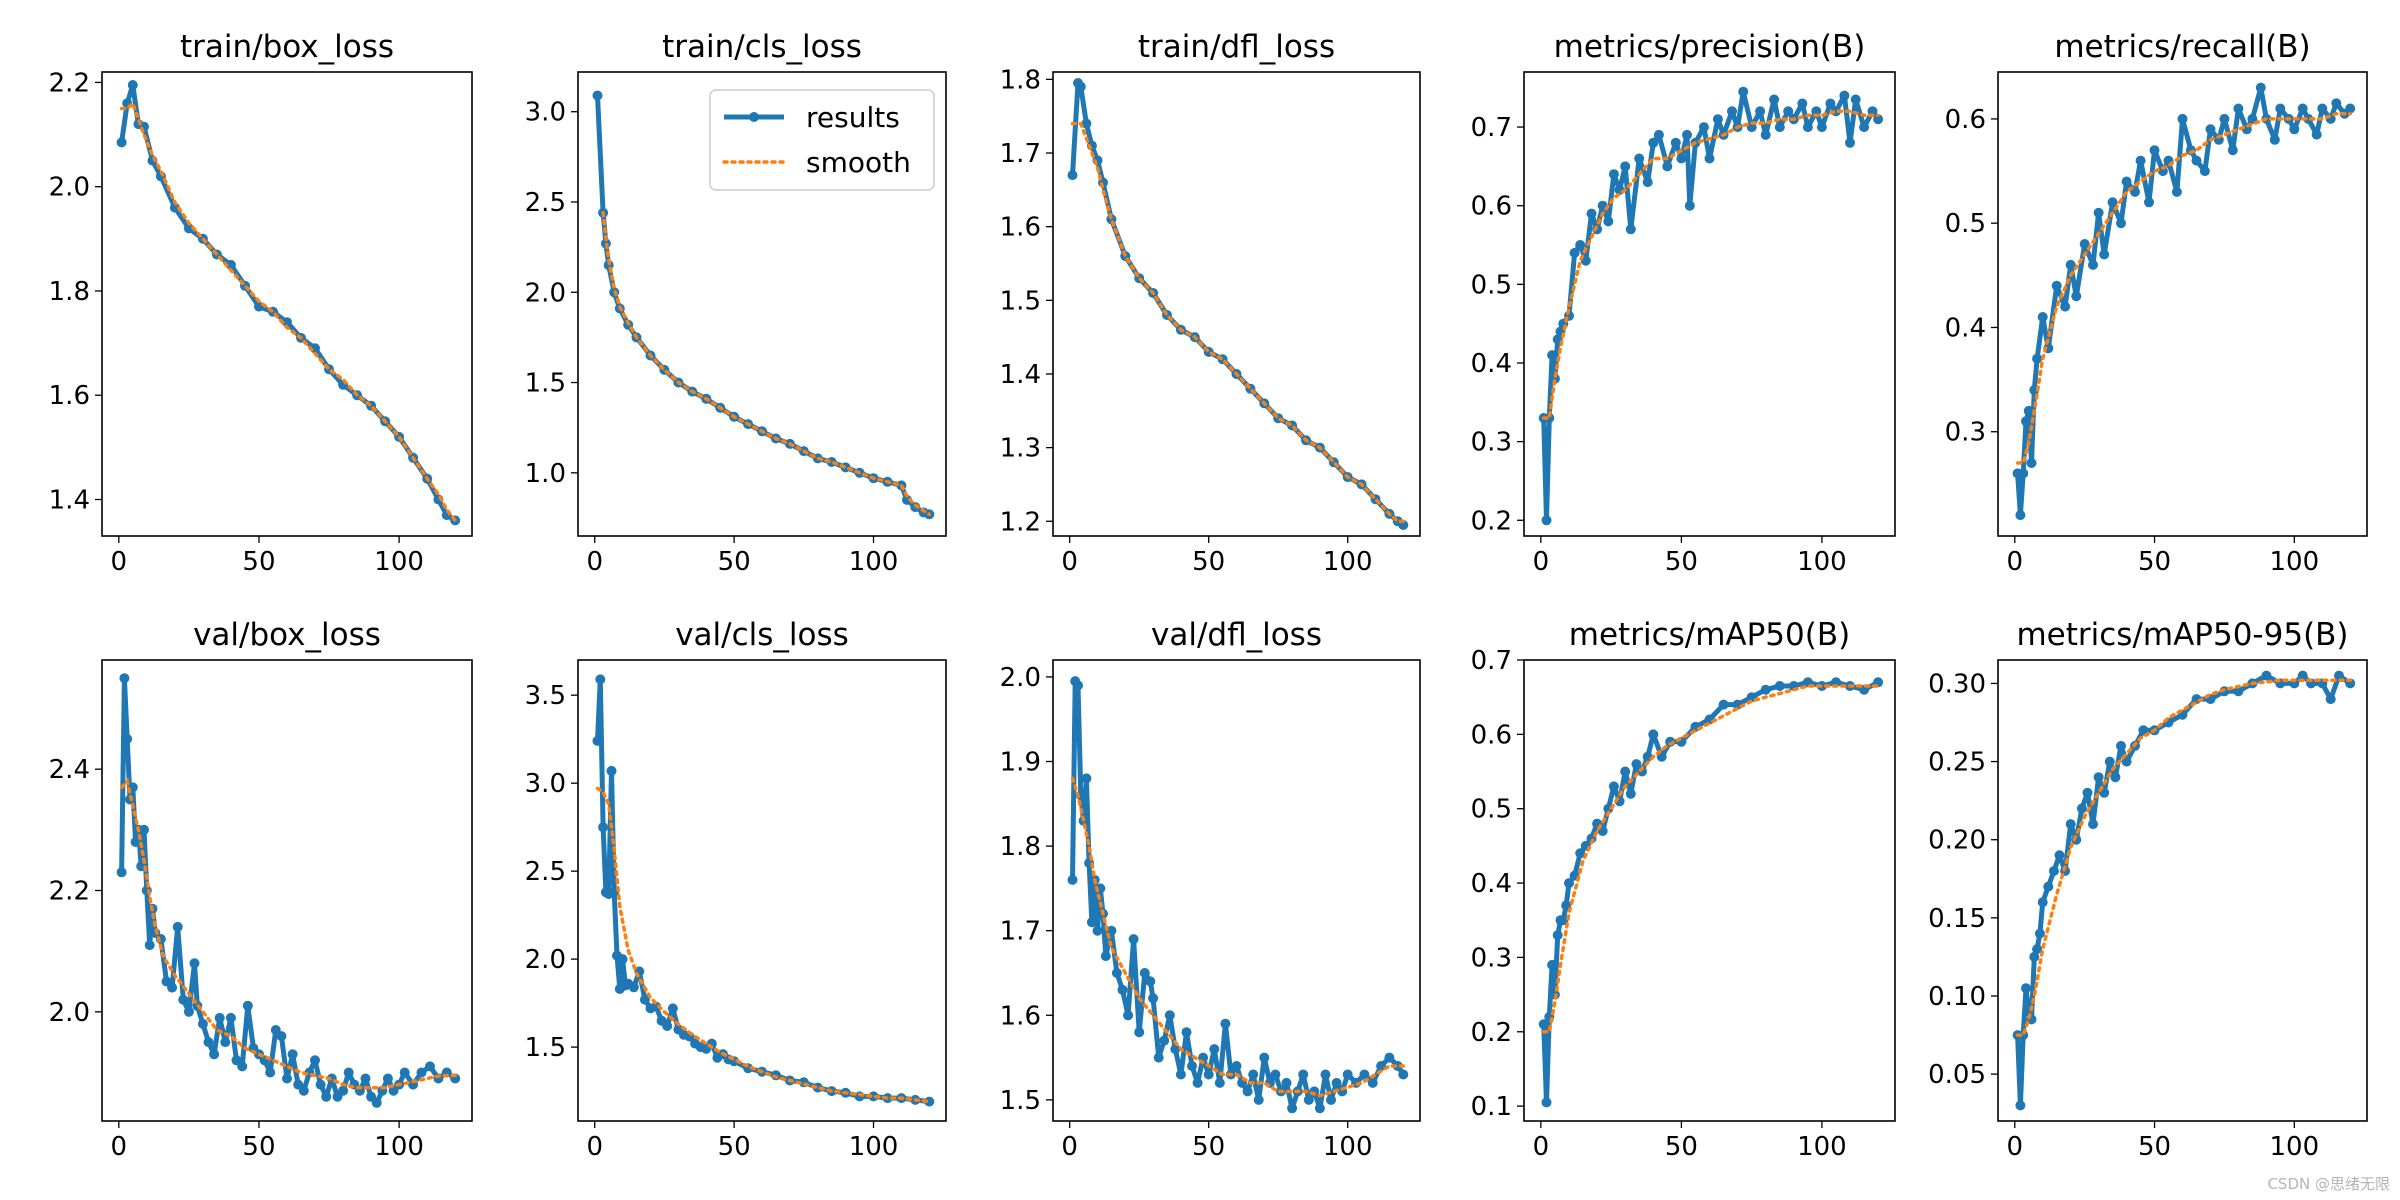 Image resolution: width=2400 pixels, height=1200 pixels. I want to click on y-tick-label: 1.6, so click(1020, 228).